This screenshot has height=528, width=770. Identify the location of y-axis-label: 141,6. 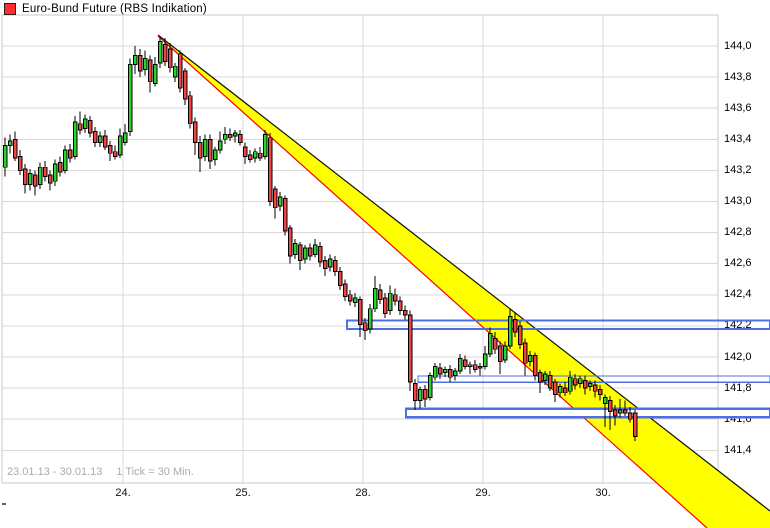
(738, 418).